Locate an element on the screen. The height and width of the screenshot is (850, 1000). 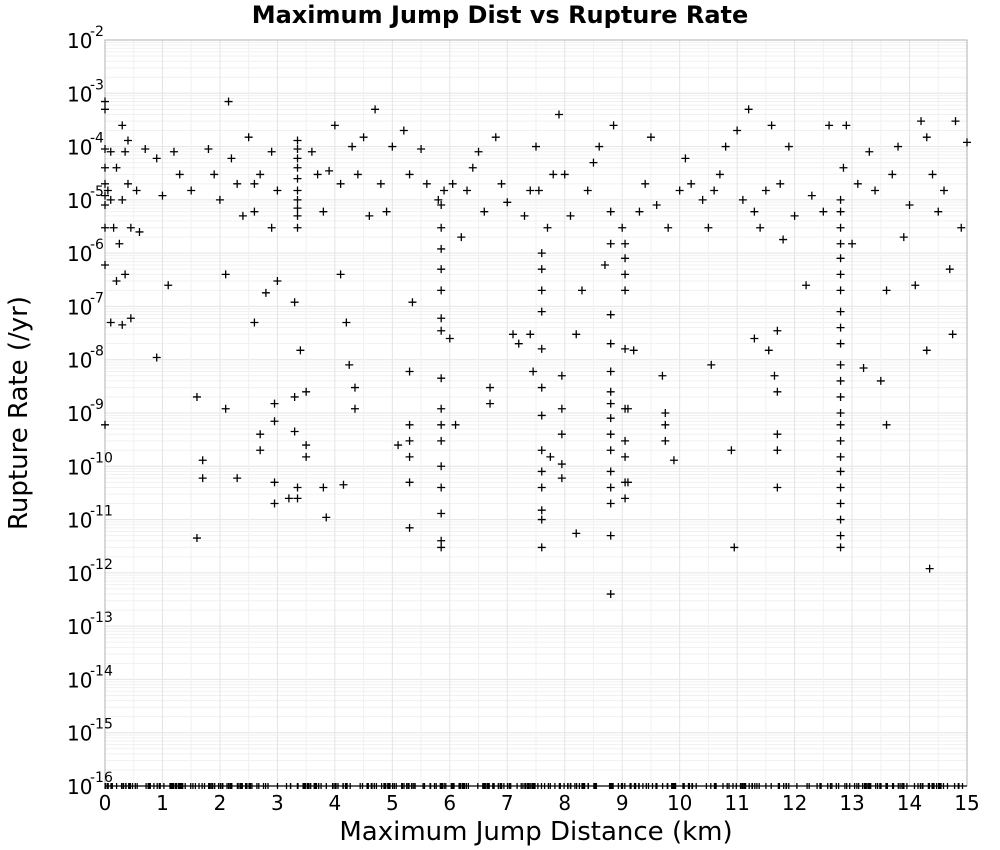
y-tick-exponent: -3 is located at coordinates (97, 85).